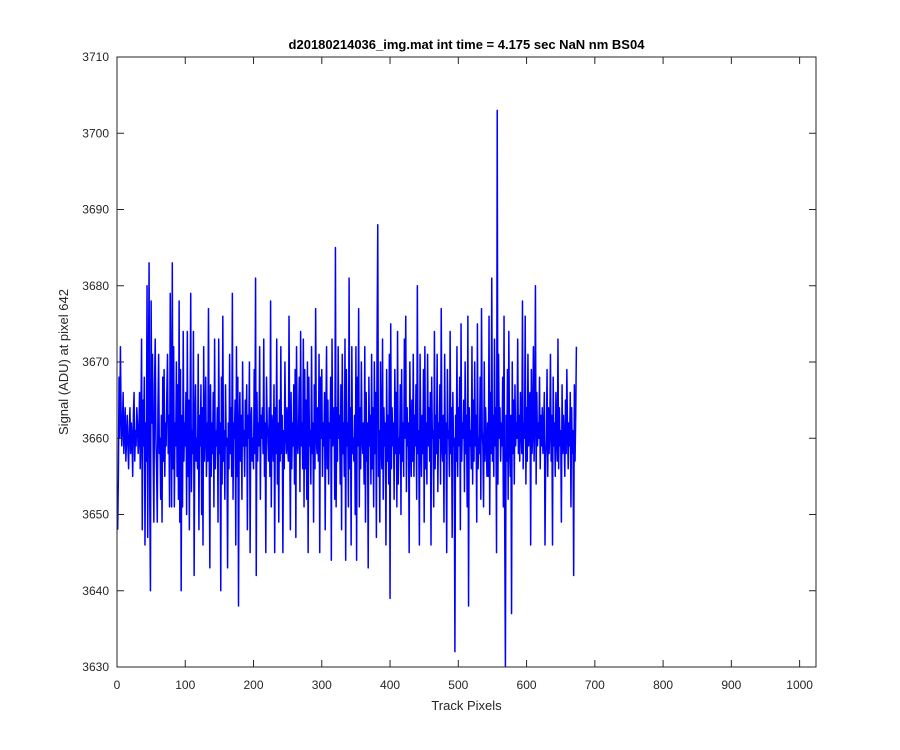 The width and height of the screenshot is (900, 750). I want to click on y-tick-label: 3690, so click(95, 210).